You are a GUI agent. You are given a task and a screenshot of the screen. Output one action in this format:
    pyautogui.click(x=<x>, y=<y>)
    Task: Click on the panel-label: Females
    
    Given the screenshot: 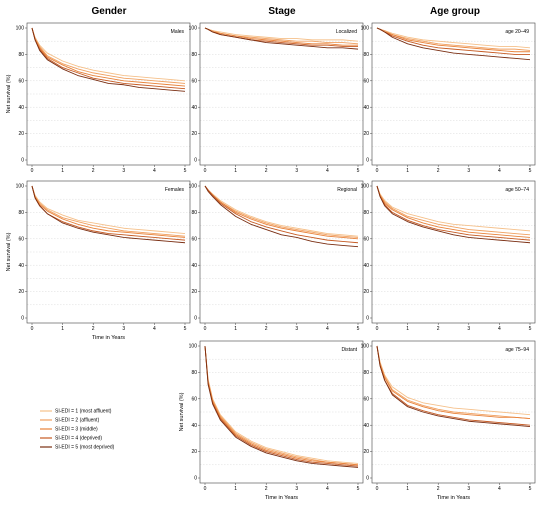 What is the action you would take?
    pyautogui.click(x=175, y=190)
    